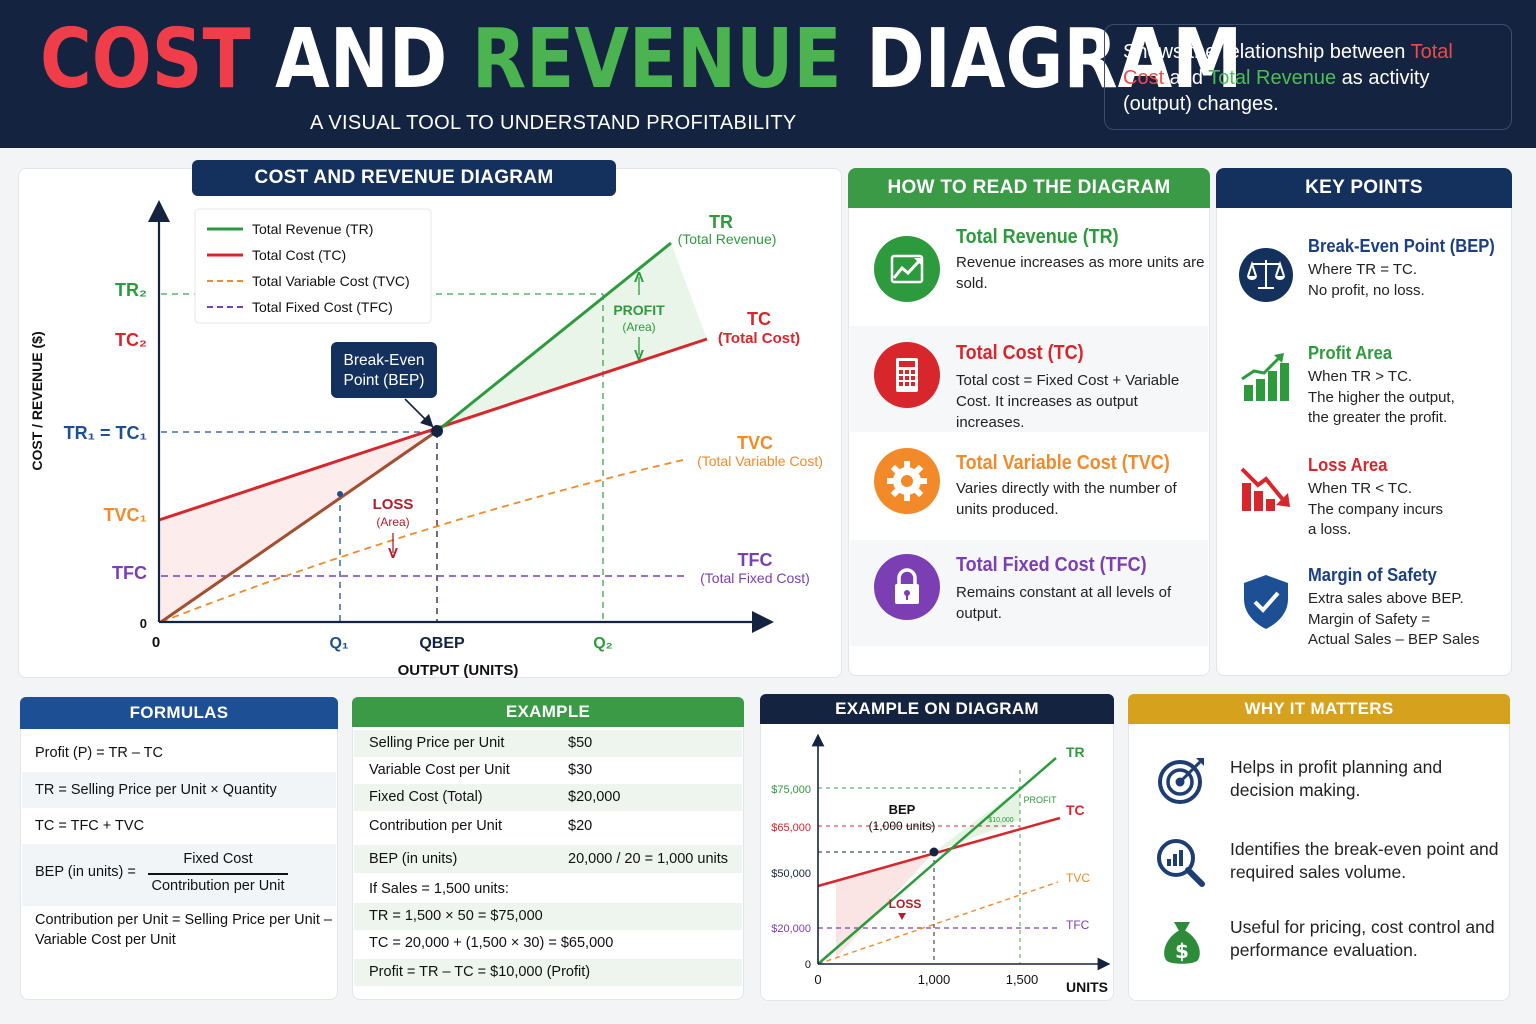 The width and height of the screenshot is (1536, 1024). Describe the element at coordinates (1394, 639) in the screenshot. I see `key-body-margin-line3: Actual Sales – BEP Sales` at that location.